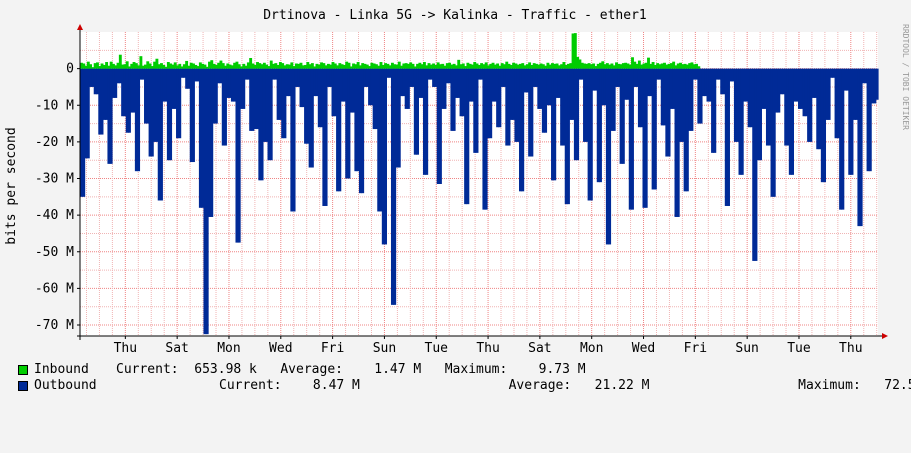  Describe the element at coordinates (54, 142) in the screenshot. I see `y-tick-label: -20 M` at that location.